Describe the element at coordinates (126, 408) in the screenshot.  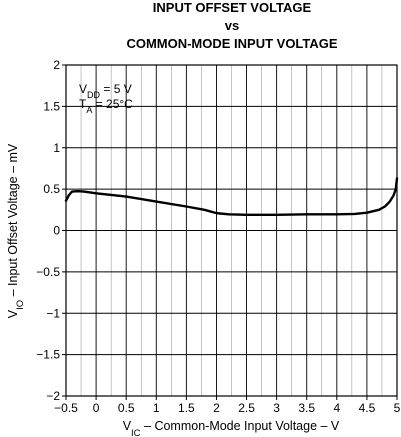
I see `x-tick-label: 0.5` at that location.